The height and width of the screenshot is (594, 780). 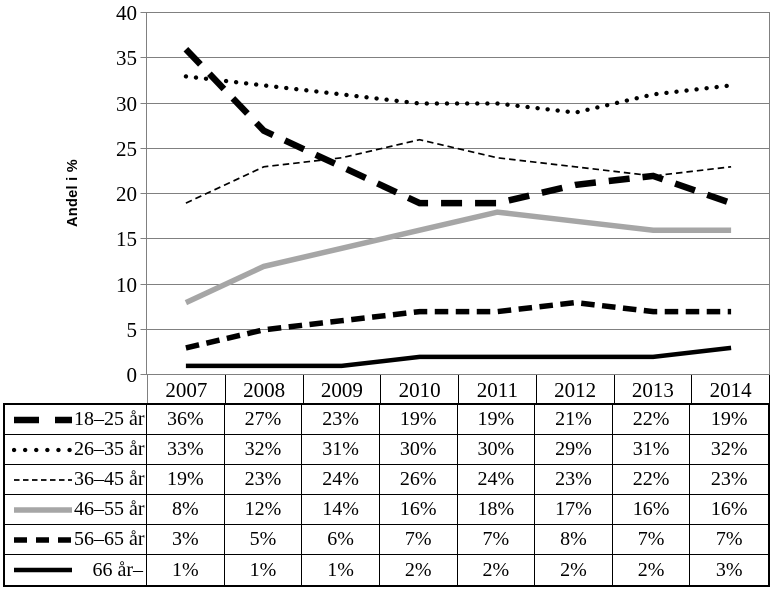 What do you see at coordinates (263, 540) in the screenshot?
I see `table-cell-value: 5%` at bounding box center [263, 540].